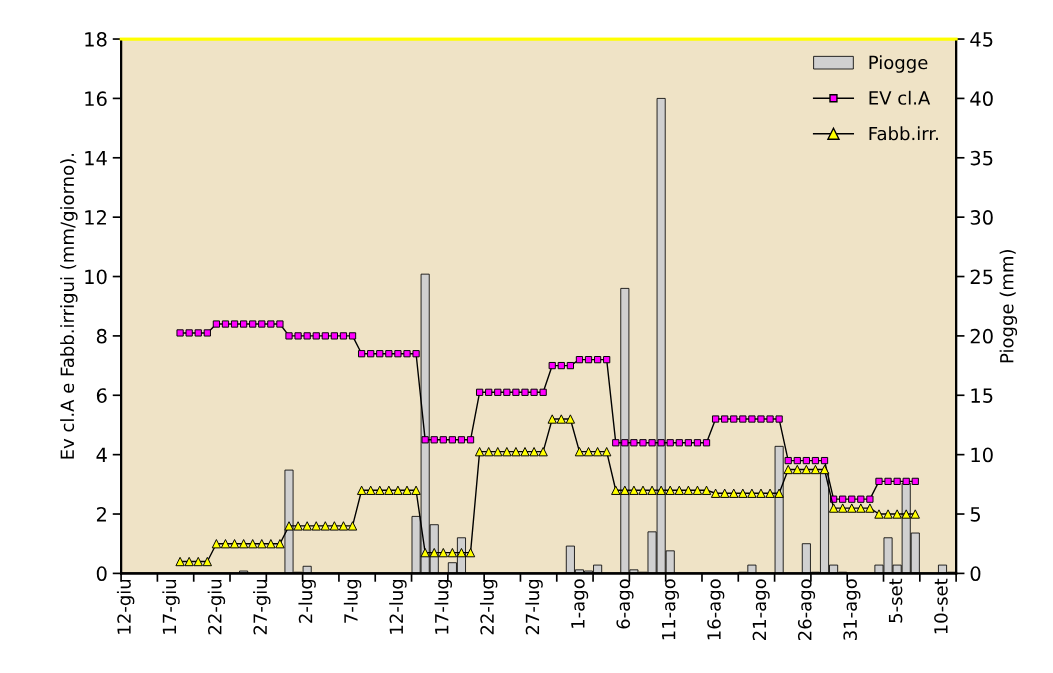 Image resolution: width=1053 pixels, height=673 pixels. I want to click on x-tick-label: 17-giu, so click(171, 606).